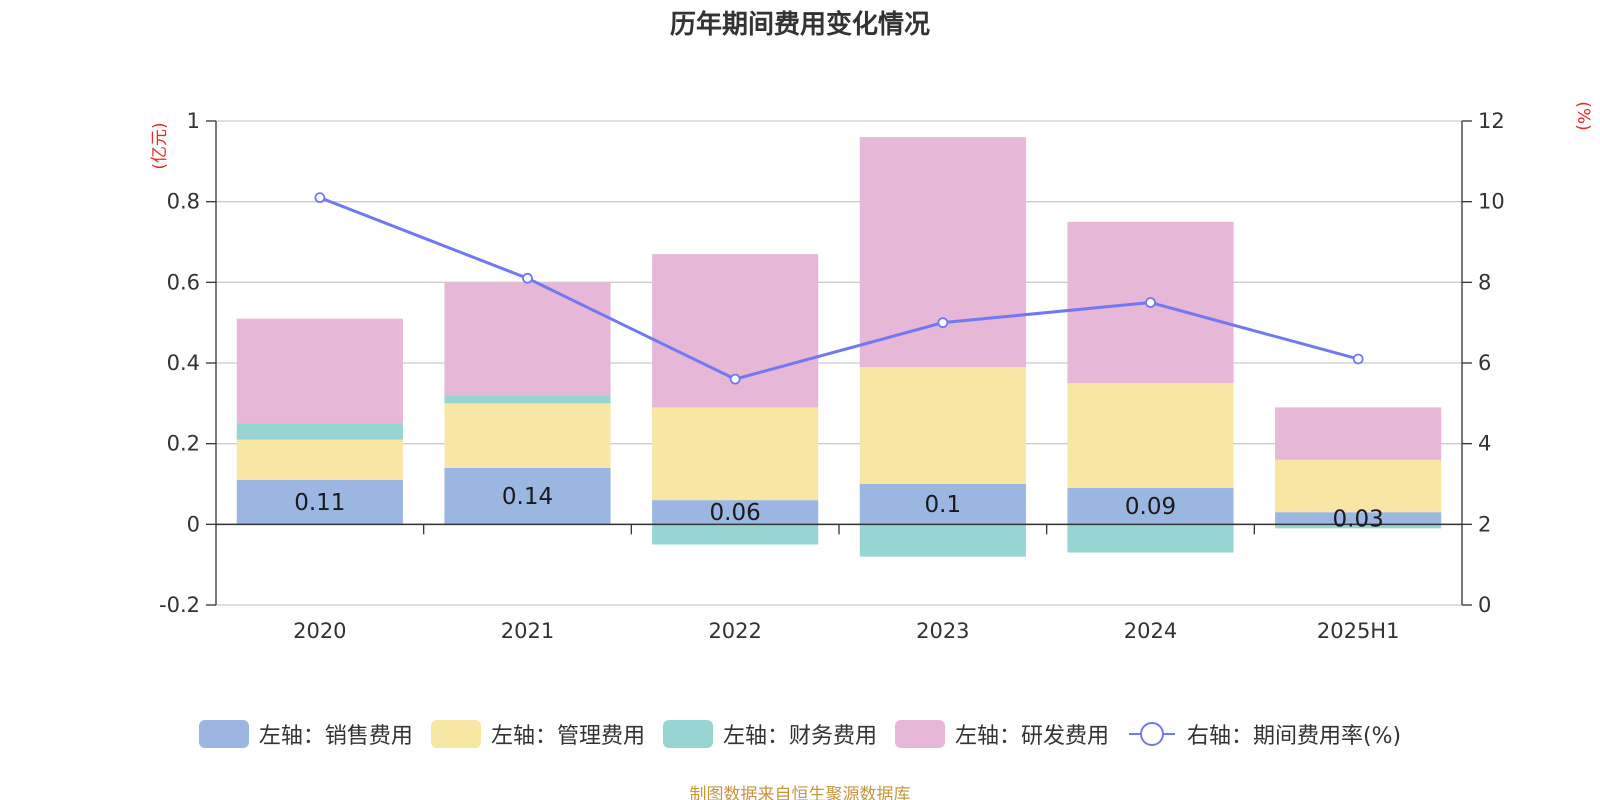  I want to click on y-left-tick-label: 1, so click(193, 121).